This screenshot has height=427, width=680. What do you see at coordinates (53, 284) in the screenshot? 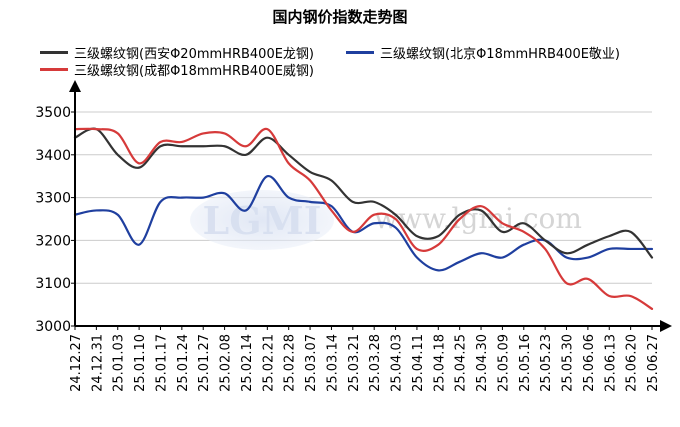
I see `y-tick-label: 3100` at bounding box center [53, 284].